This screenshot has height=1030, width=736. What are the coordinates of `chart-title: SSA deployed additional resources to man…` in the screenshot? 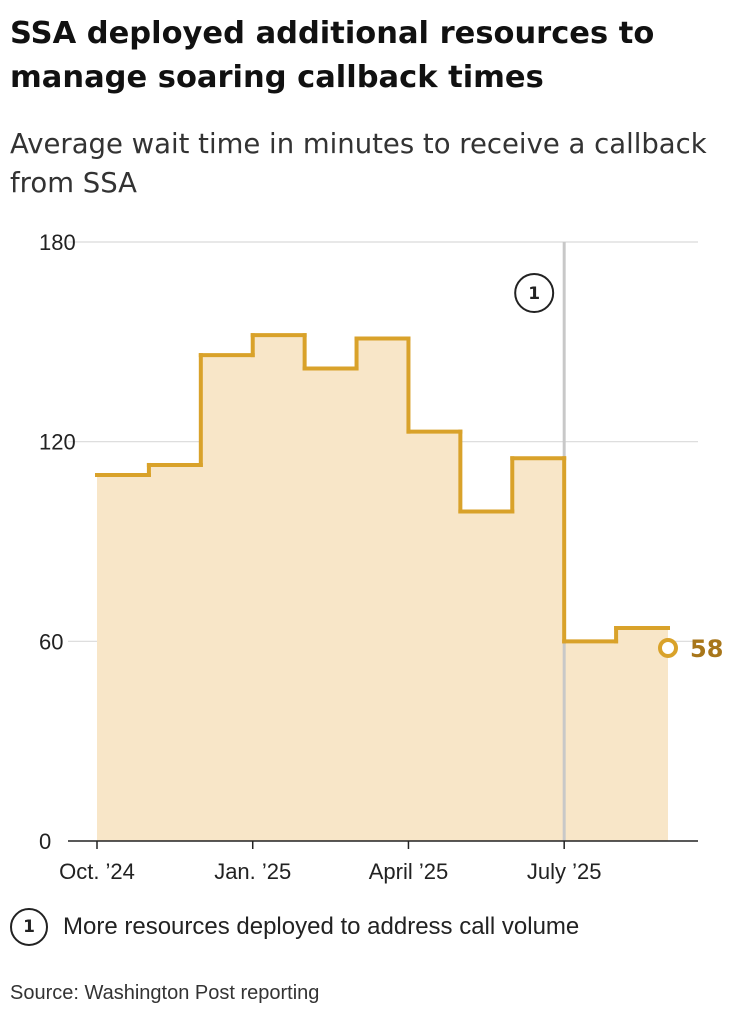 It's located at (332, 55).